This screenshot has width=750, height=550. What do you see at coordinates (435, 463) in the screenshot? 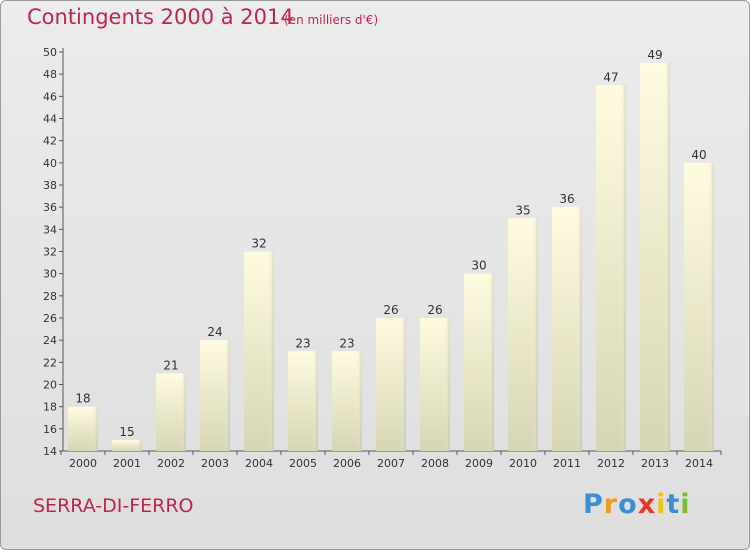
I see `x-tick-label: 2008` at bounding box center [435, 463].